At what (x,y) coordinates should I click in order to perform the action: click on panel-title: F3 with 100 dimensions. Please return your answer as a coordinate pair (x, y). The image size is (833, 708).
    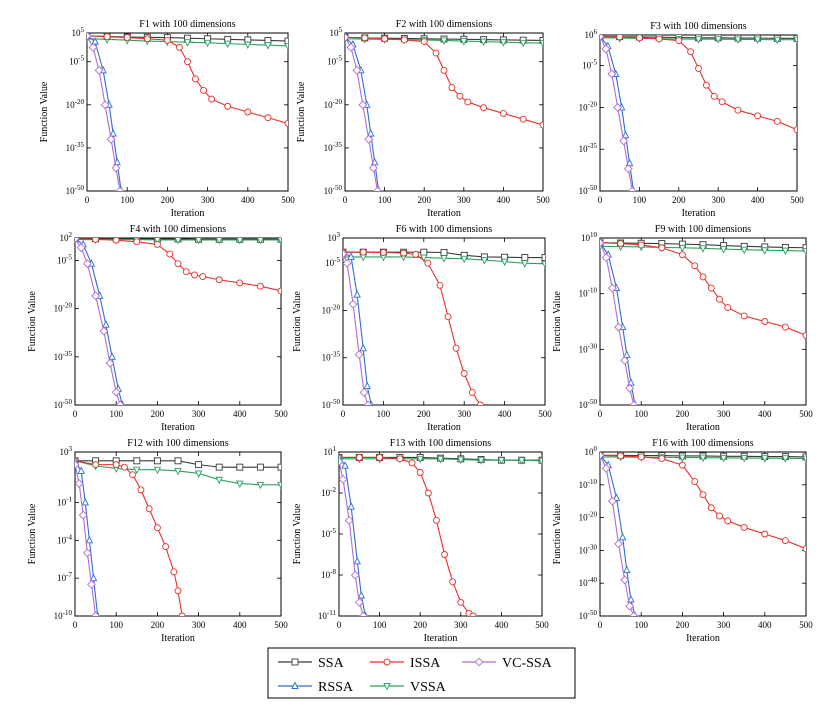
    Looking at the image, I should click on (698, 26).